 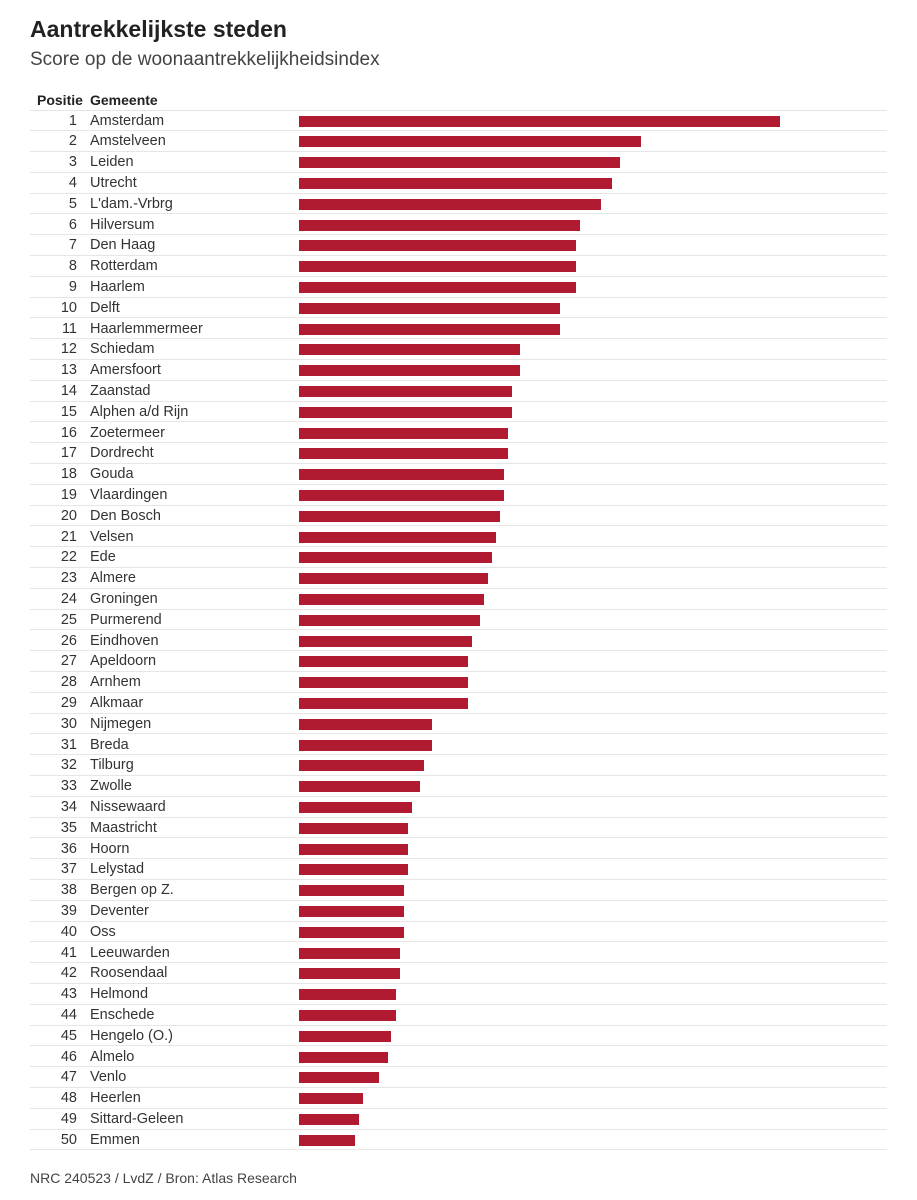 I want to click on table-row: 12 Schiedam, so click(x=458, y=350).